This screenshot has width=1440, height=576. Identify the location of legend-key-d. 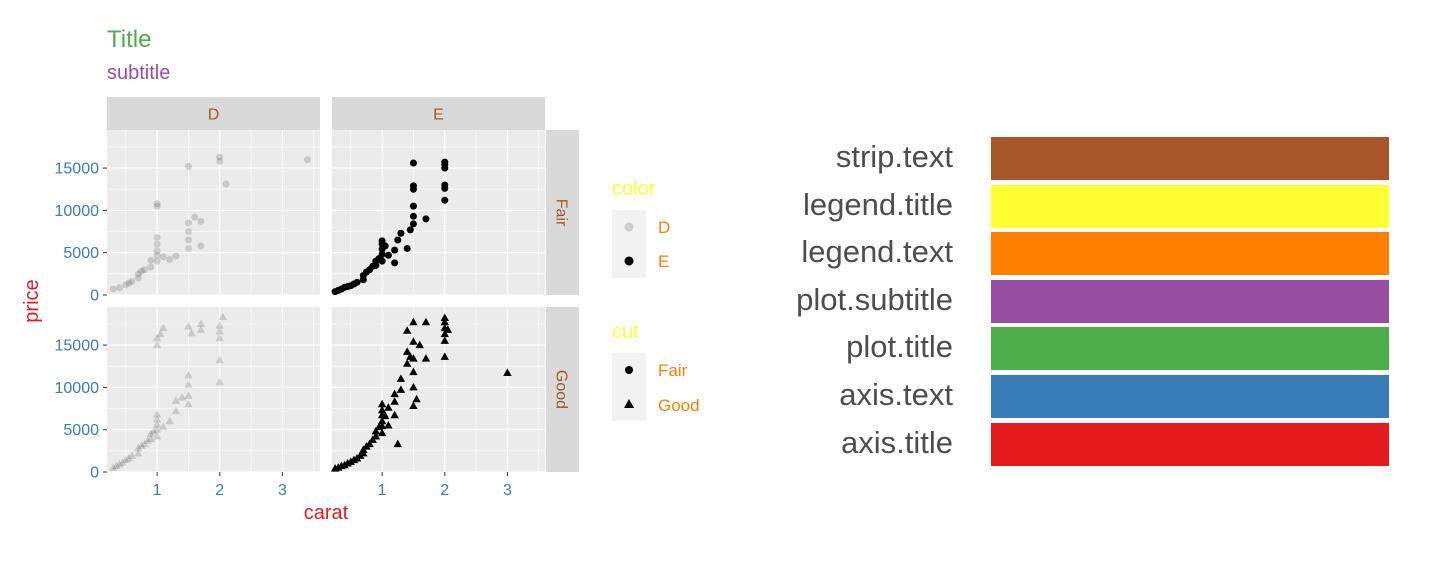
(629, 227).